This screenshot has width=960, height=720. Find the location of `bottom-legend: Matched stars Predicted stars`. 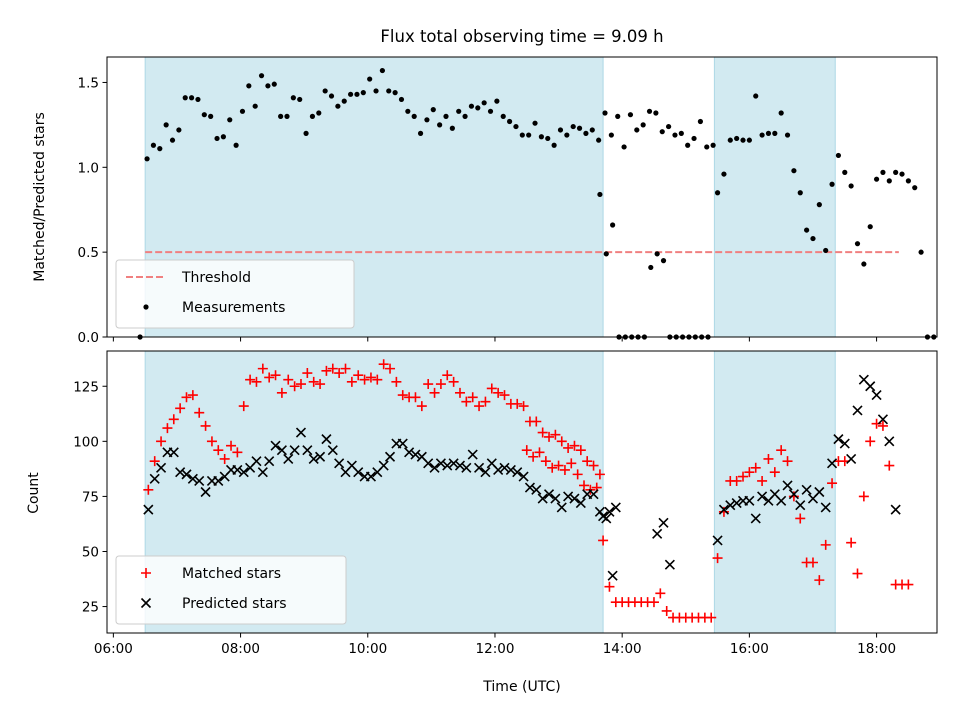

bottom-legend: Matched stars Predicted stars is located at coordinates (231, 590).